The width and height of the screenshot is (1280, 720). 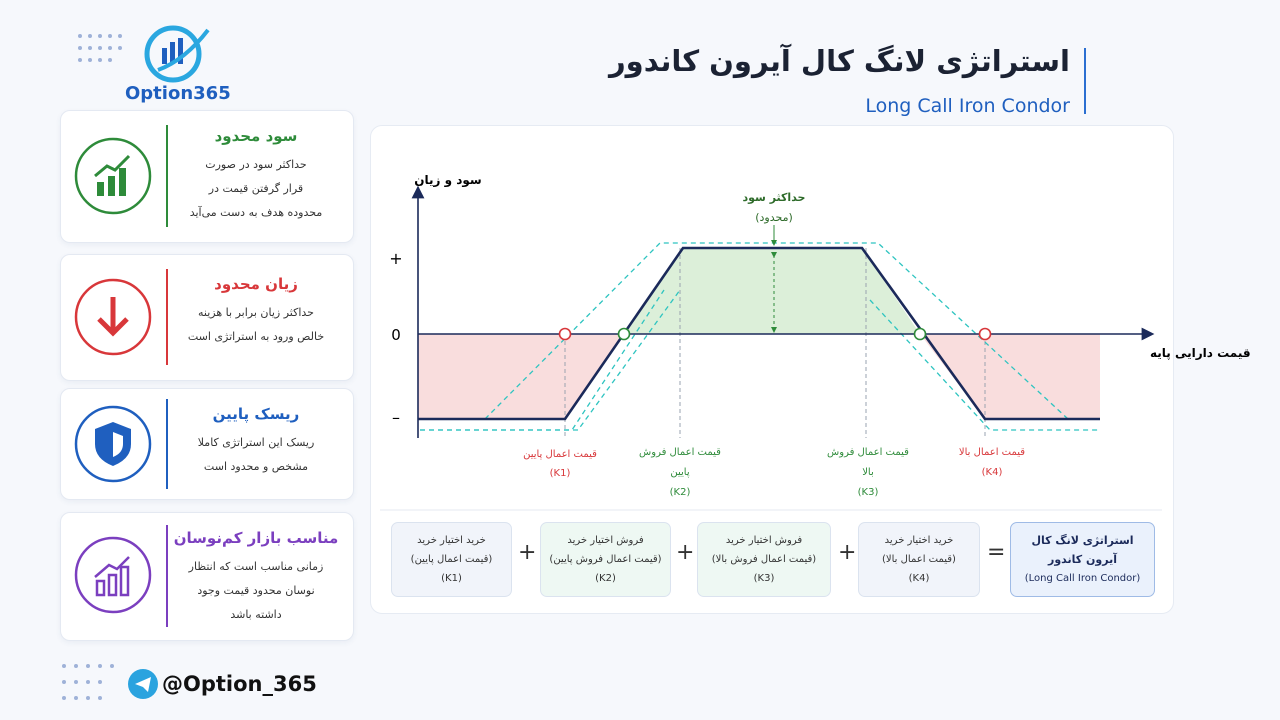 What do you see at coordinates (396, 417) in the screenshot?
I see `y-level: –` at bounding box center [396, 417].